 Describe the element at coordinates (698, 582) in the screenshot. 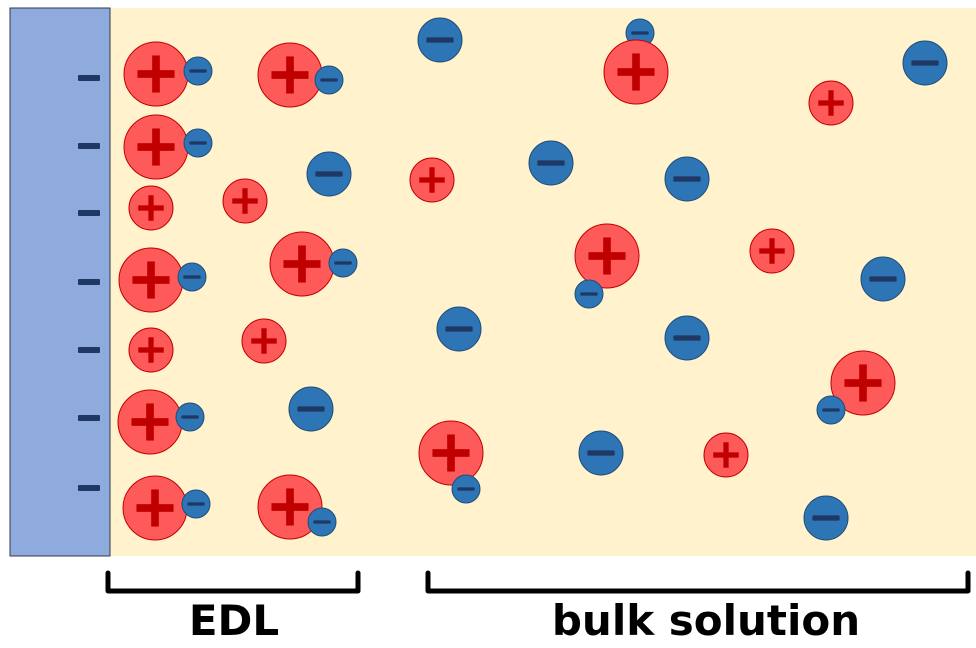

I see `bulk-solution-bracket` at that location.